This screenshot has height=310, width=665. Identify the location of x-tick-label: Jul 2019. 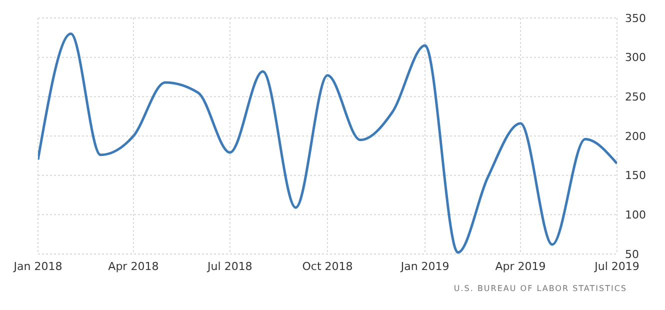
(617, 266).